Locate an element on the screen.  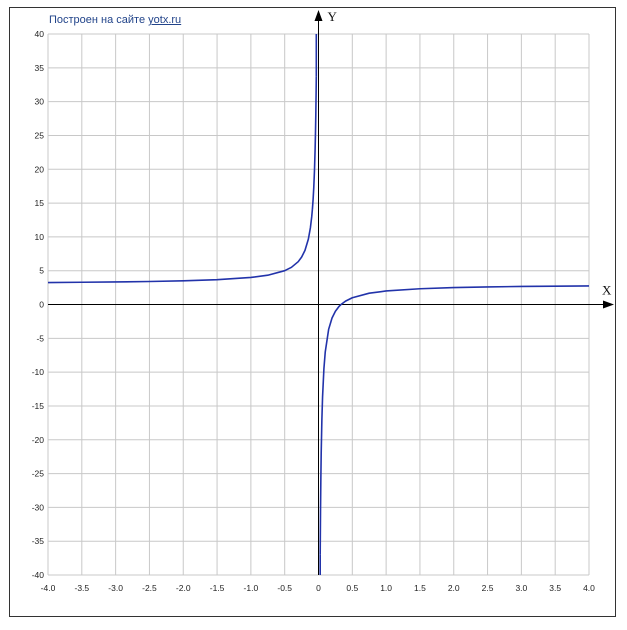
y-tick-label: 5 is located at coordinates (41, 271).